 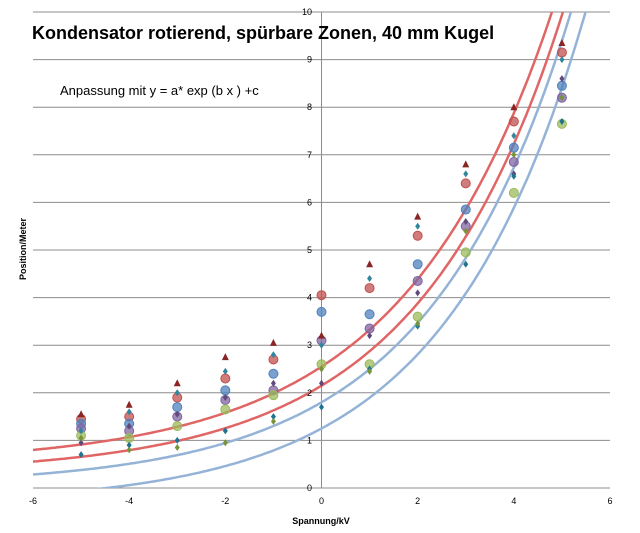 I want to click on x-tick-label: 6, so click(x=609, y=501).